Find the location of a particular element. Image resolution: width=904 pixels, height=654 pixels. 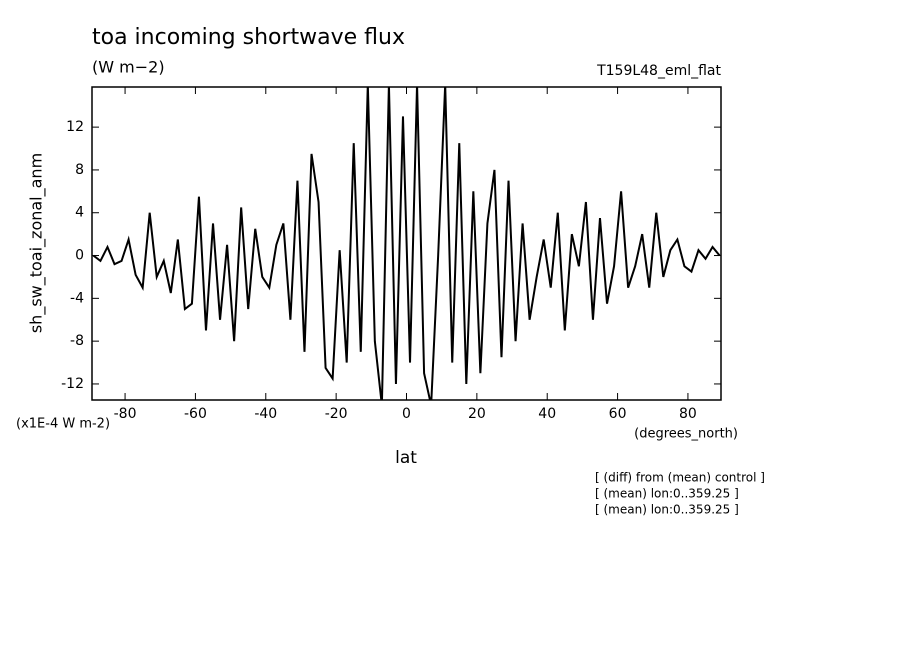

x-tick-label: 80 is located at coordinates (688, 414).